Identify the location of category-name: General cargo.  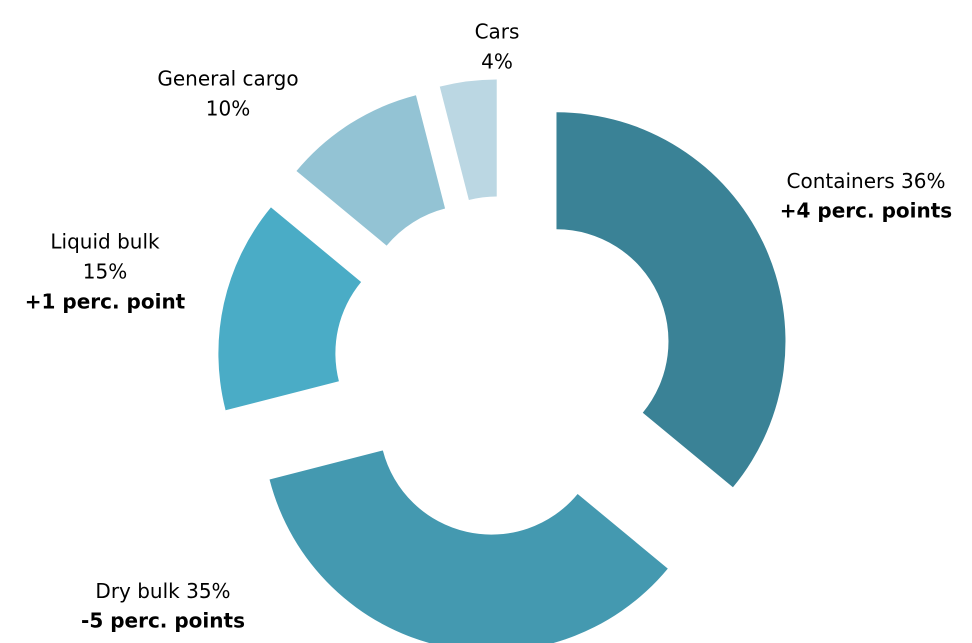
(227, 79).